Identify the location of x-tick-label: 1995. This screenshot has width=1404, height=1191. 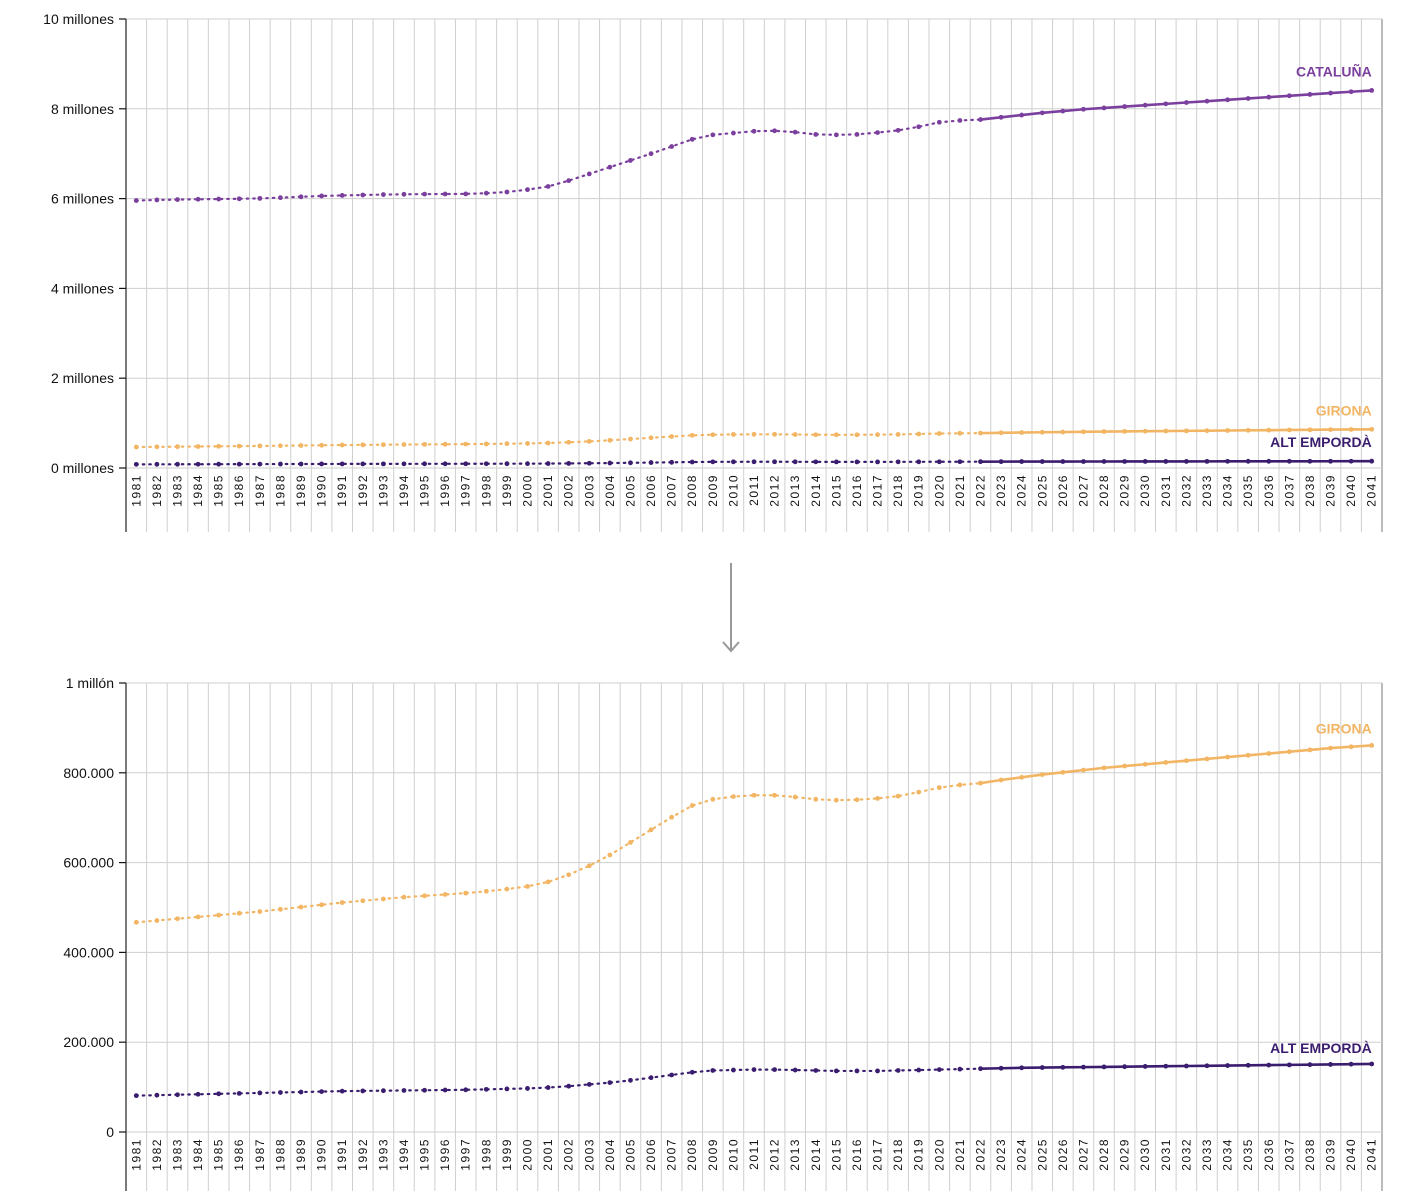
(425, 490).